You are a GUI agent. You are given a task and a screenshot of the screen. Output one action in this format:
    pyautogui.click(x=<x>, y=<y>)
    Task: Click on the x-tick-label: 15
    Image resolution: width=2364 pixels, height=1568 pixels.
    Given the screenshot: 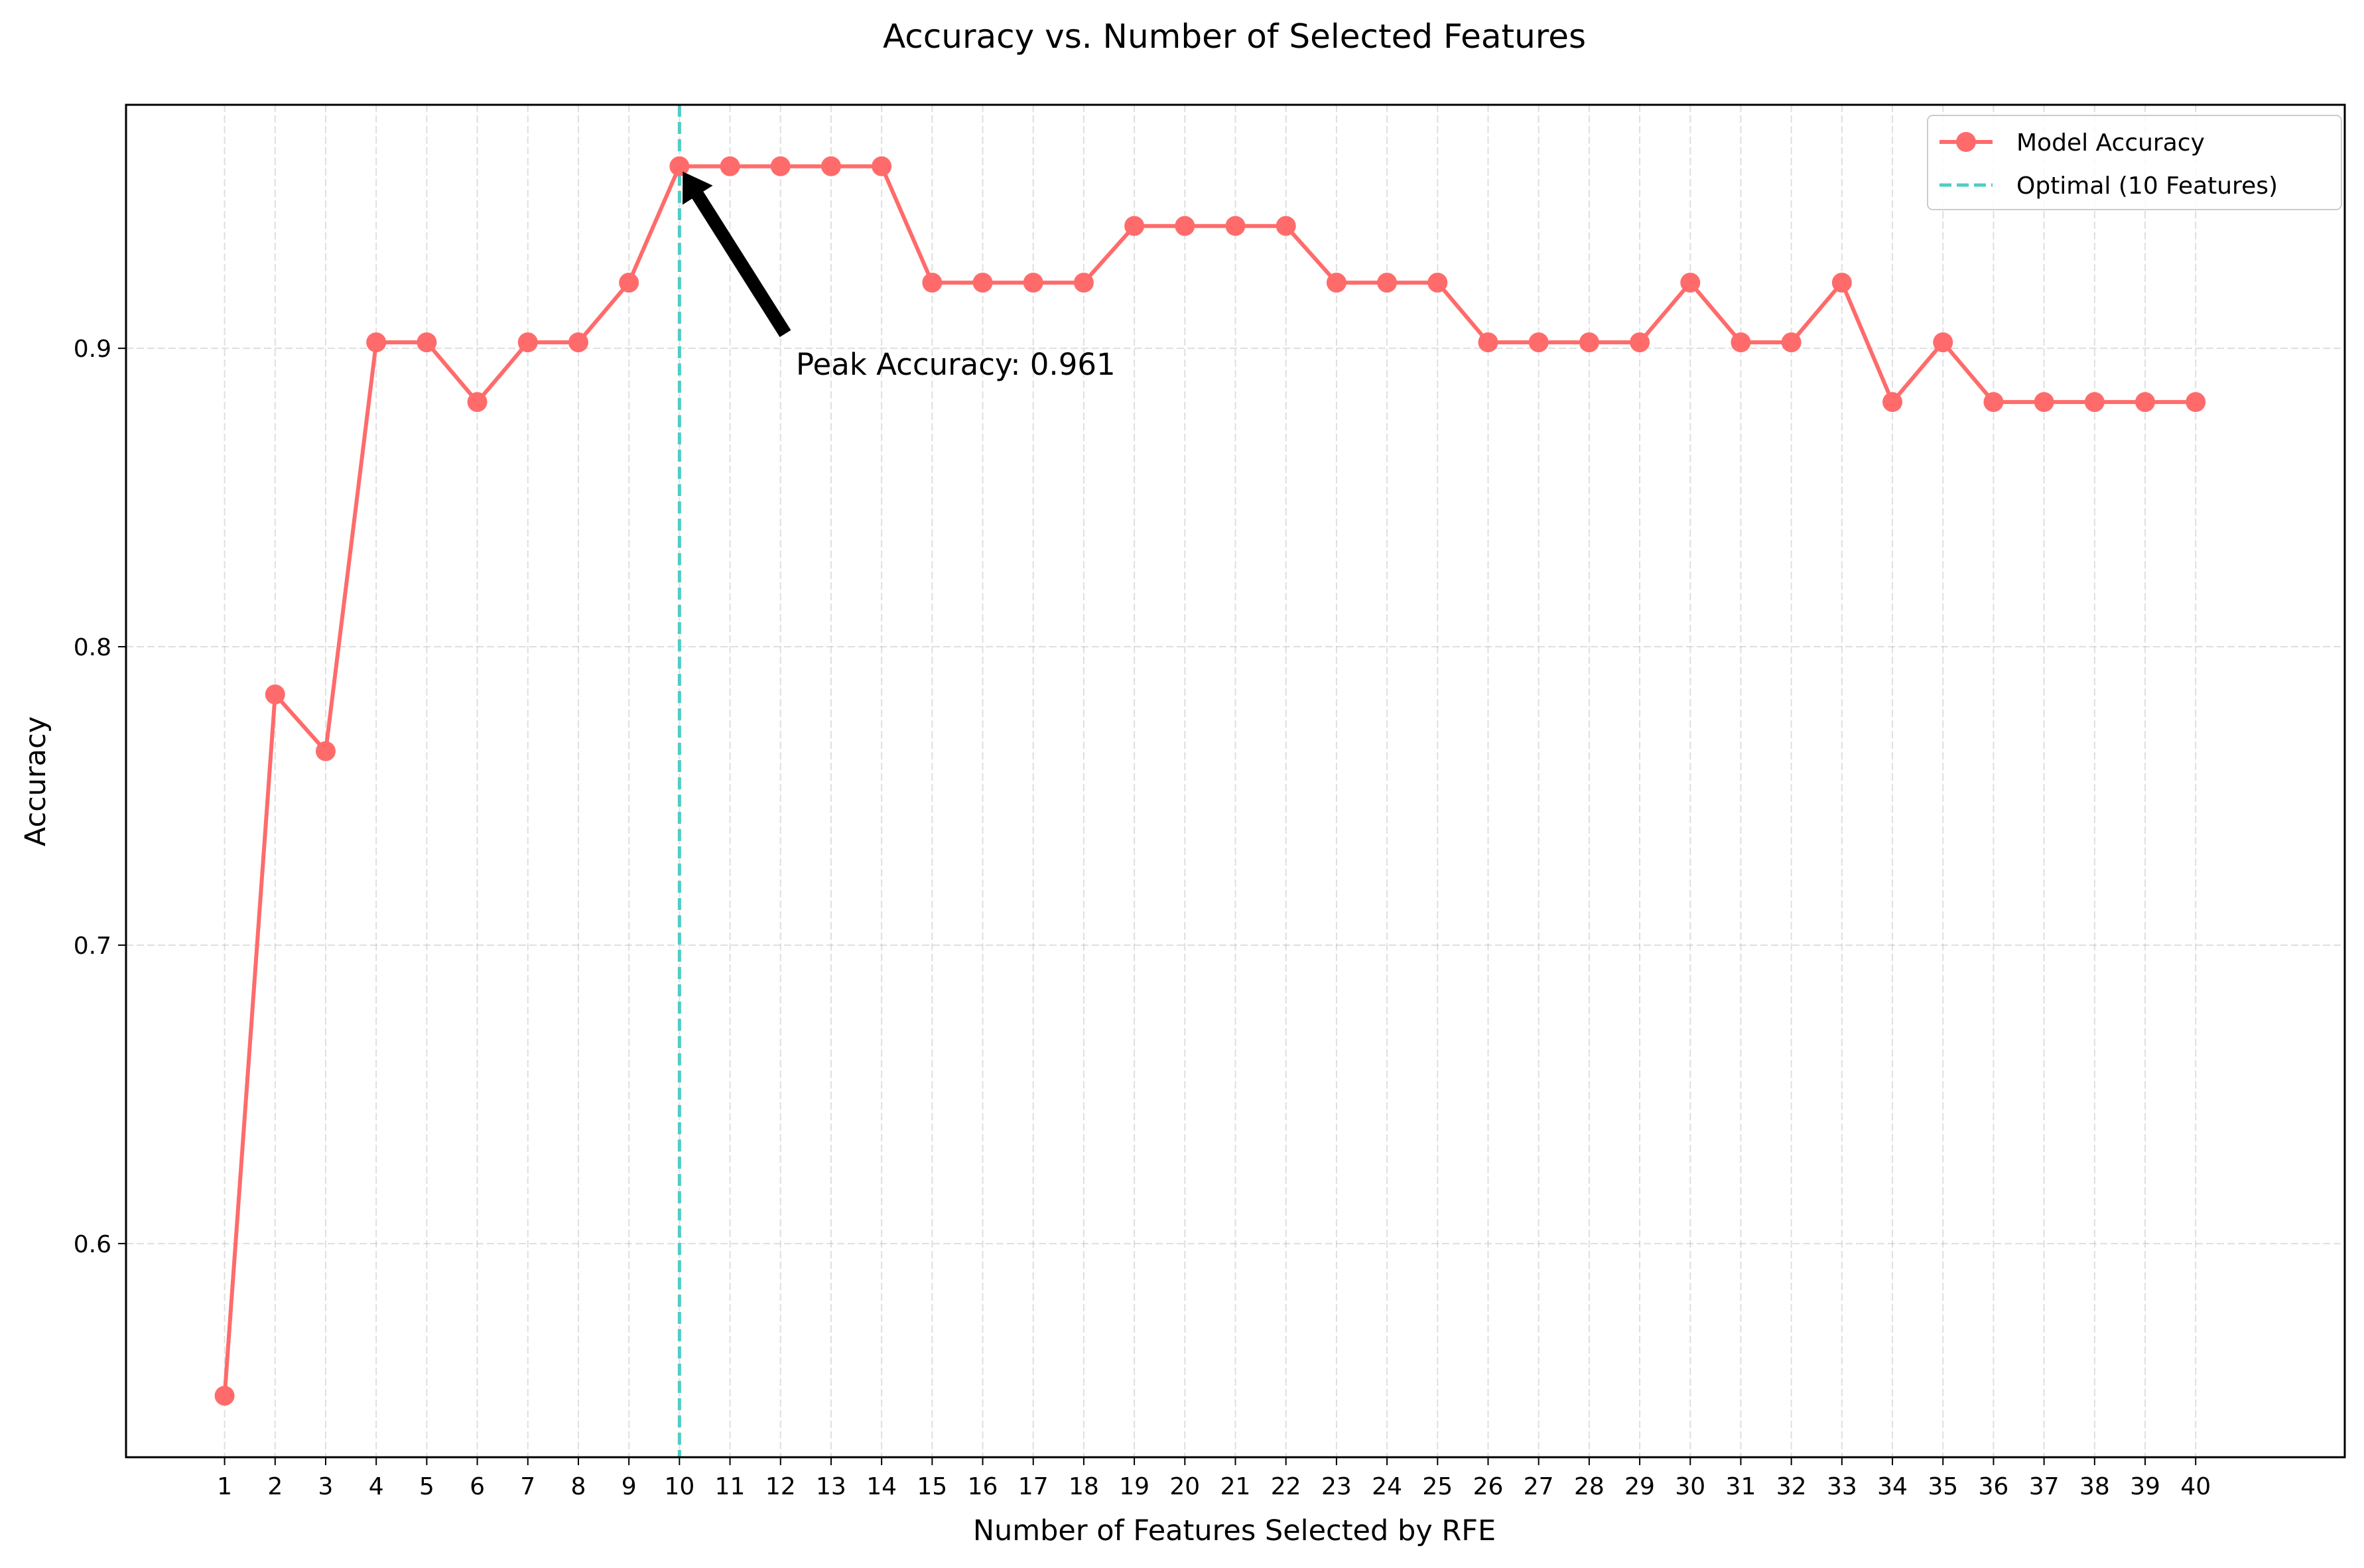 What is the action you would take?
    pyautogui.click(x=932, y=1487)
    